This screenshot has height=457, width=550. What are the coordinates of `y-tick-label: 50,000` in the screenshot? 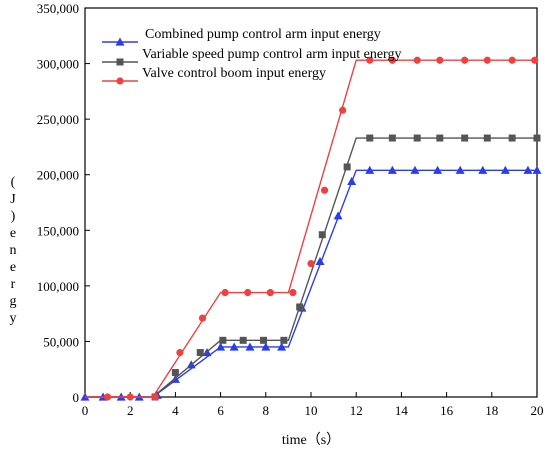 It's located at (61, 341).